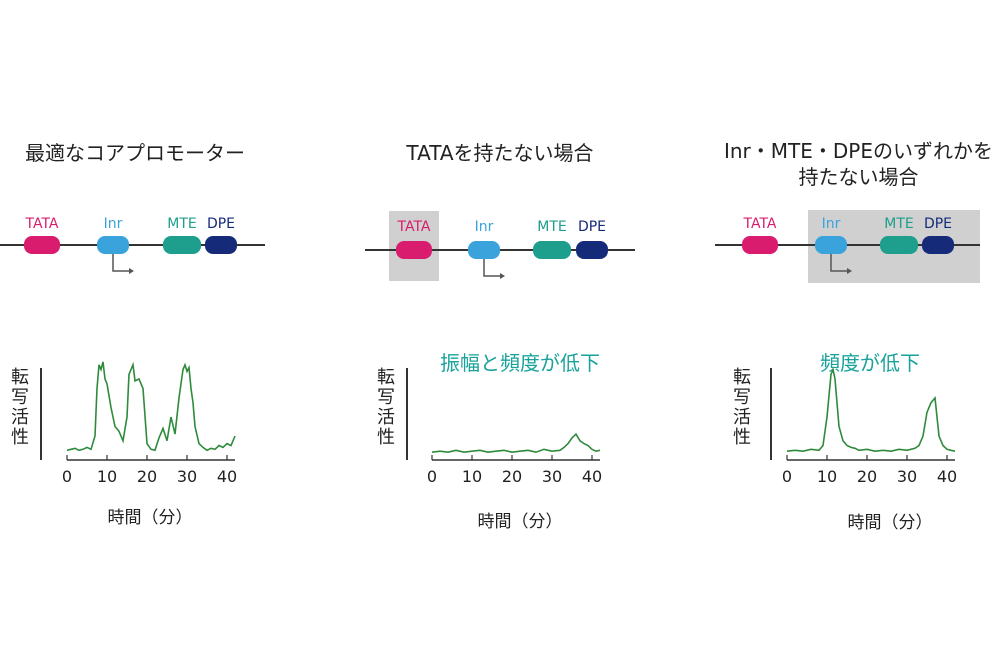 Image resolution: width=1002 pixels, height=668 pixels. Describe the element at coordinates (520, 363) in the screenshot. I see `panel-2-caption: 振幅と頻度が低下` at that location.